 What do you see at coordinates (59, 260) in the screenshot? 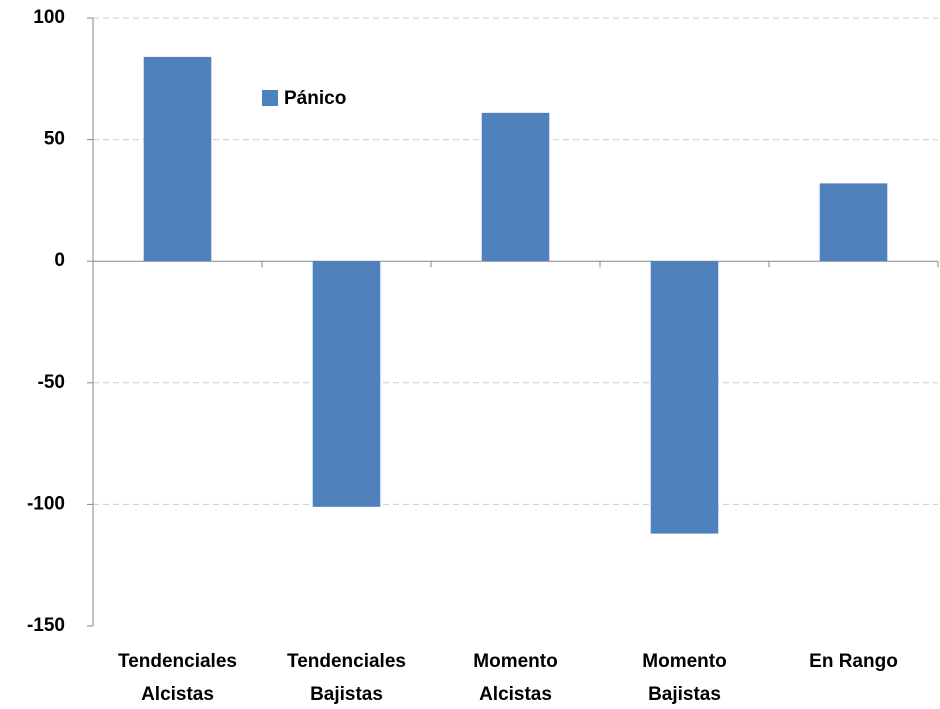
I see `y-tick-label: 0` at bounding box center [59, 260].